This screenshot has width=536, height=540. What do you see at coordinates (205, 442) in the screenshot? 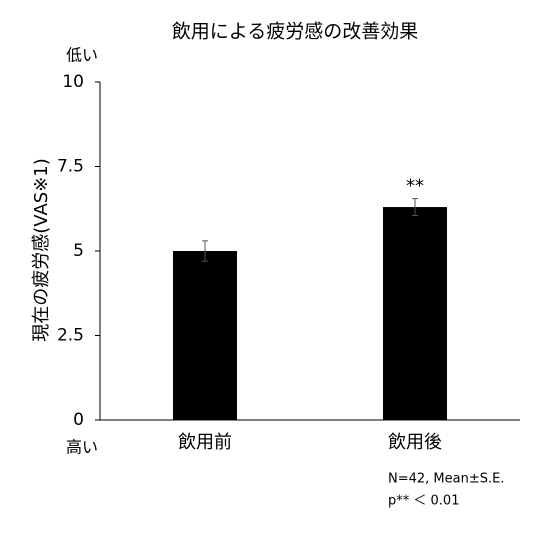
I see `x-tick-label: 飲用前` at bounding box center [205, 442].